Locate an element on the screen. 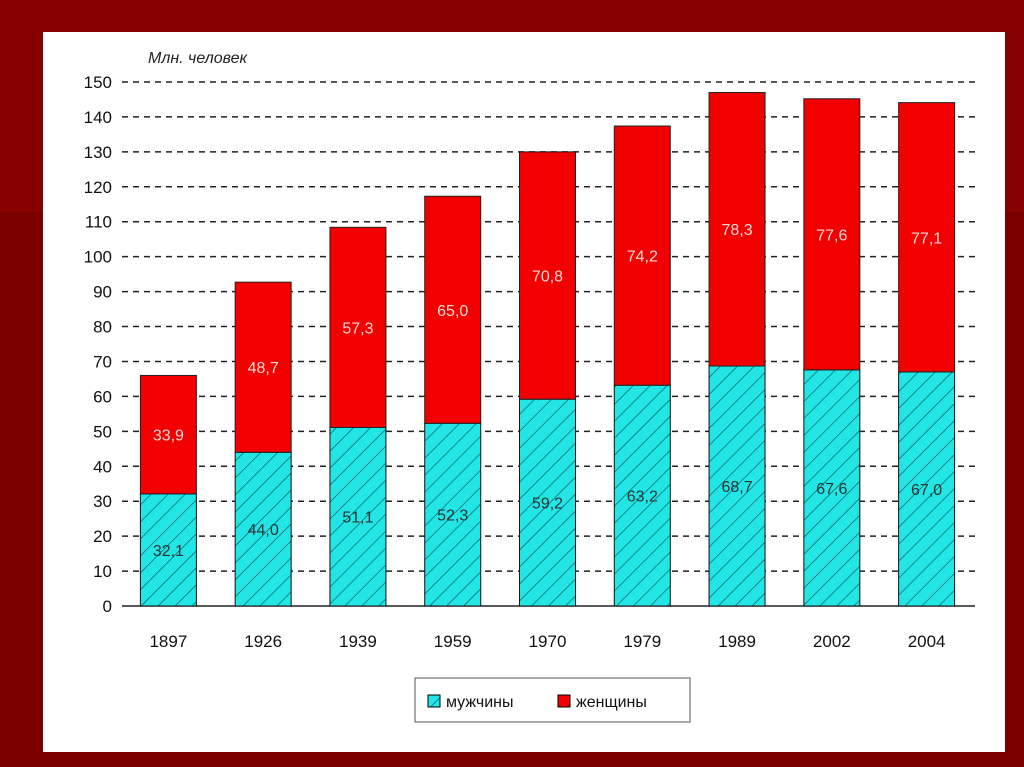 The height and width of the screenshot is (767, 1024). x-tick-label: 2004 is located at coordinates (927, 641).